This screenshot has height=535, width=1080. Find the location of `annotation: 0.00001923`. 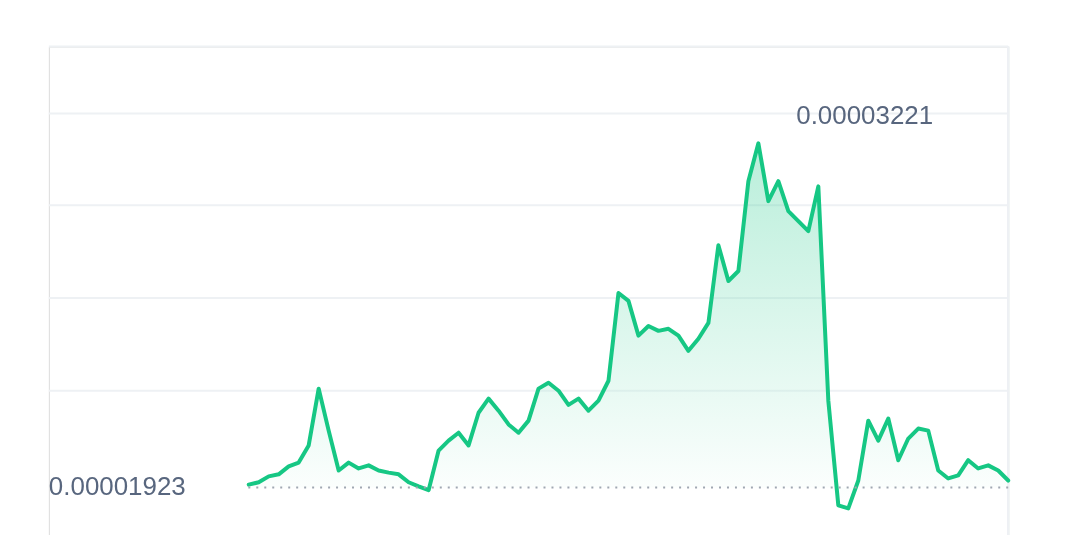

annotation: 0.00001923 is located at coordinates (117, 486).